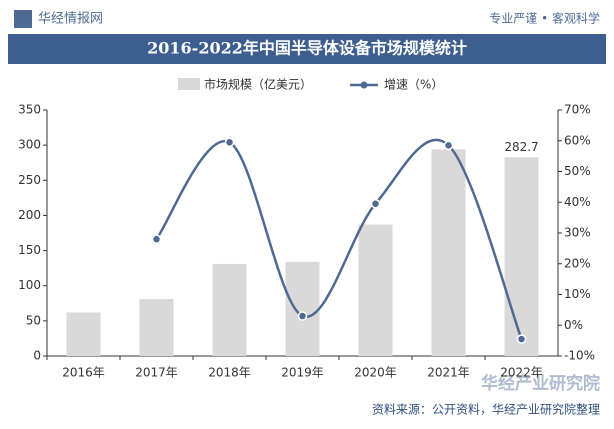 This screenshot has width=614, height=429. What do you see at coordinates (29, 180) in the screenshot?
I see `y-tick-label: 250` at bounding box center [29, 180].